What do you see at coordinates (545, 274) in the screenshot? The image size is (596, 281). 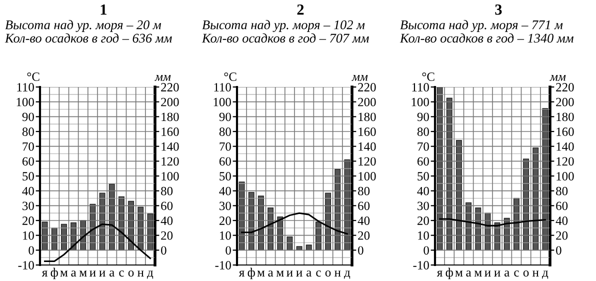 I see `x-tick-label: д` at bounding box center [545, 274].